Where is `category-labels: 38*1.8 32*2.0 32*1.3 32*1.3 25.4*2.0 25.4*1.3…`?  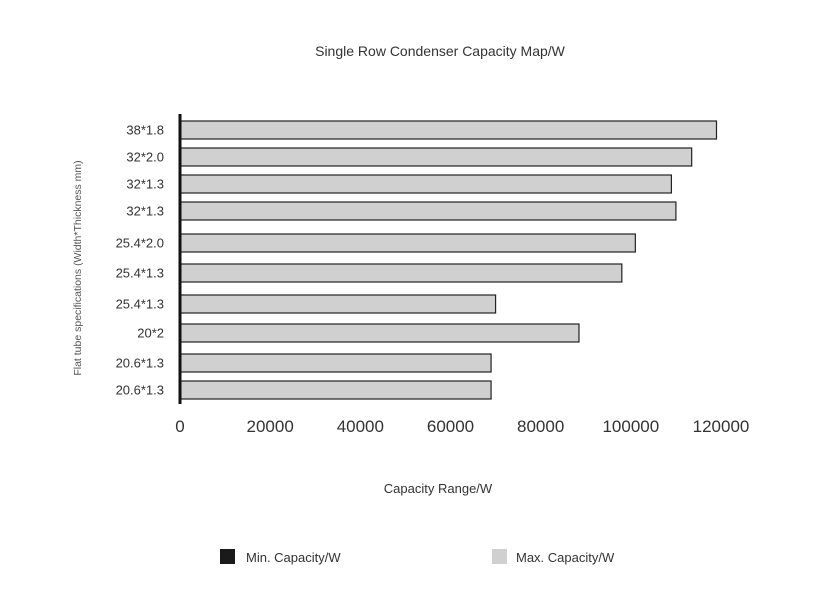 category-labels: 38*1.8 32*2.0 32*1.3 32*1.3 25.4*2.0 25.4*1.3… is located at coordinates (140, 260).